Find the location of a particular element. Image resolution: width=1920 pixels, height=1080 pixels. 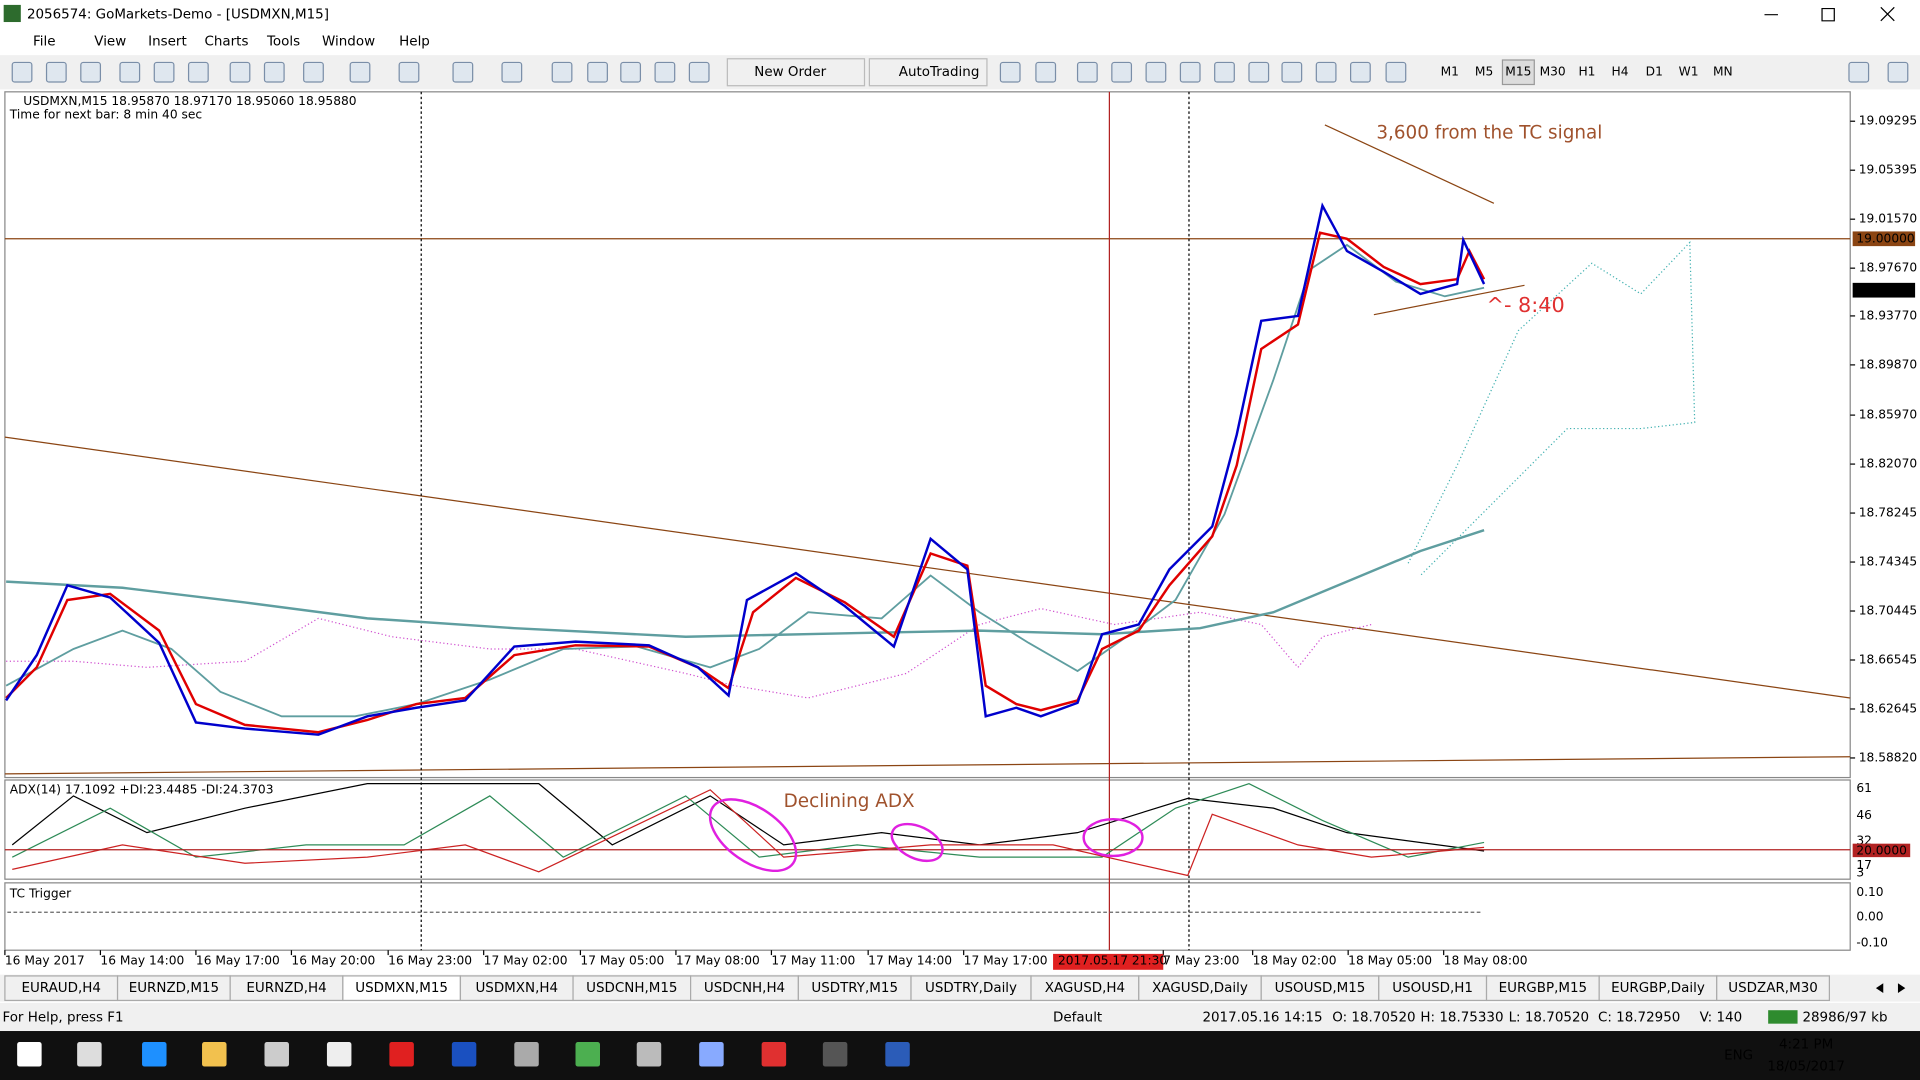

timeframe-button: D1 is located at coordinates (1654, 72).